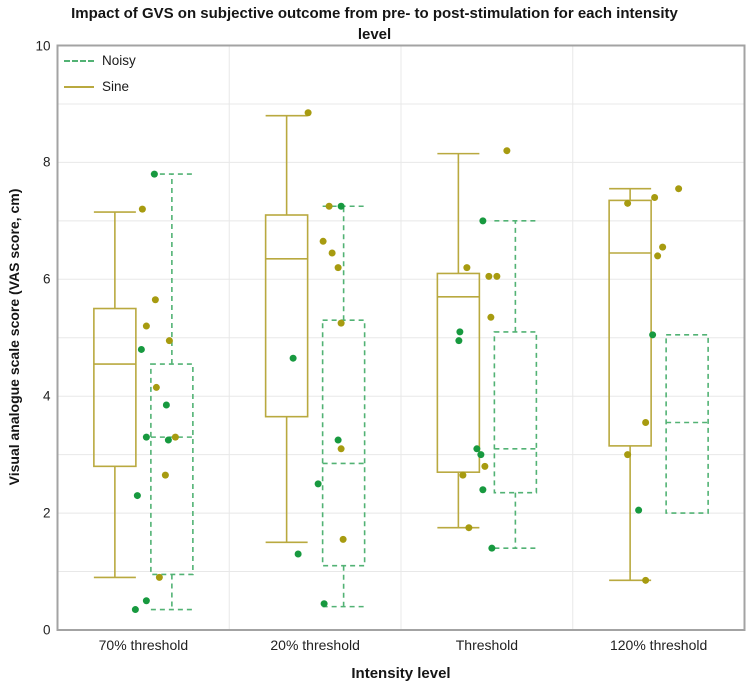 Image resolution: width=749 pixels, height=690 pixels. What do you see at coordinates (46, 513) in the screenshot?
I see `y-tick-label-2: 2` at bounding box center [46, 513].